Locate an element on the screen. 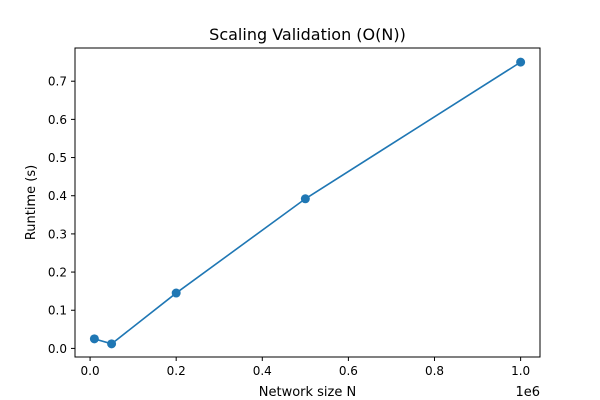 The image size is (600, 400). y-tick-label: 0.6 is located at coordinates (57, 120).